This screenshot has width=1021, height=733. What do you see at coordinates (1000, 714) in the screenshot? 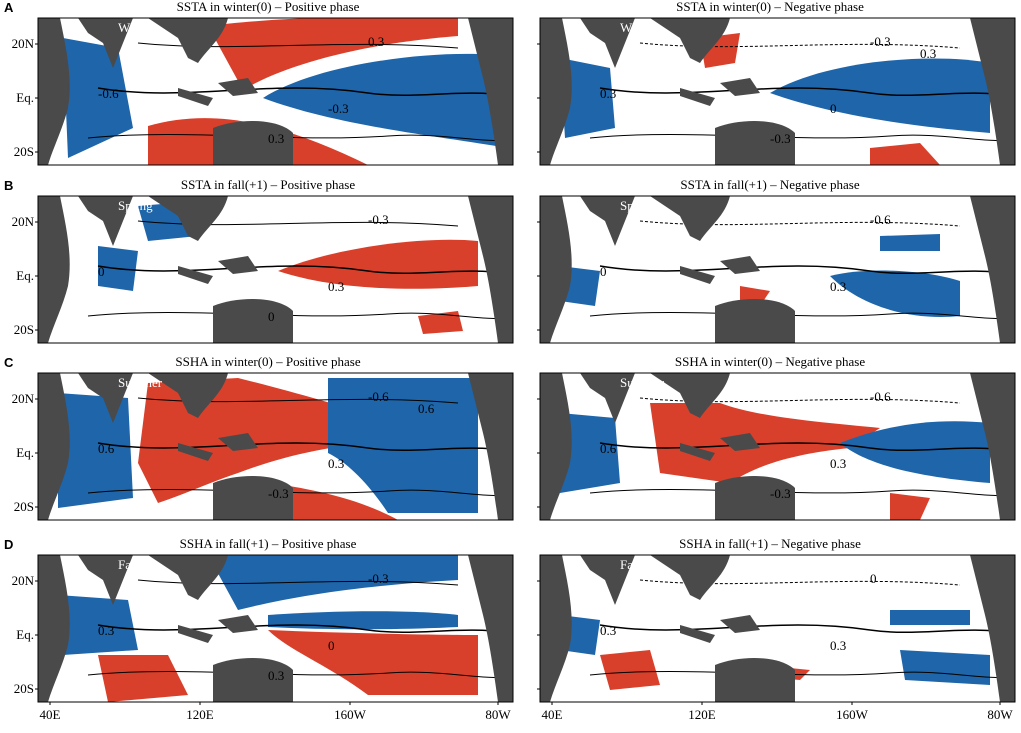
I see `x-axis-label: 80W` at bounding box center [1000, 714].